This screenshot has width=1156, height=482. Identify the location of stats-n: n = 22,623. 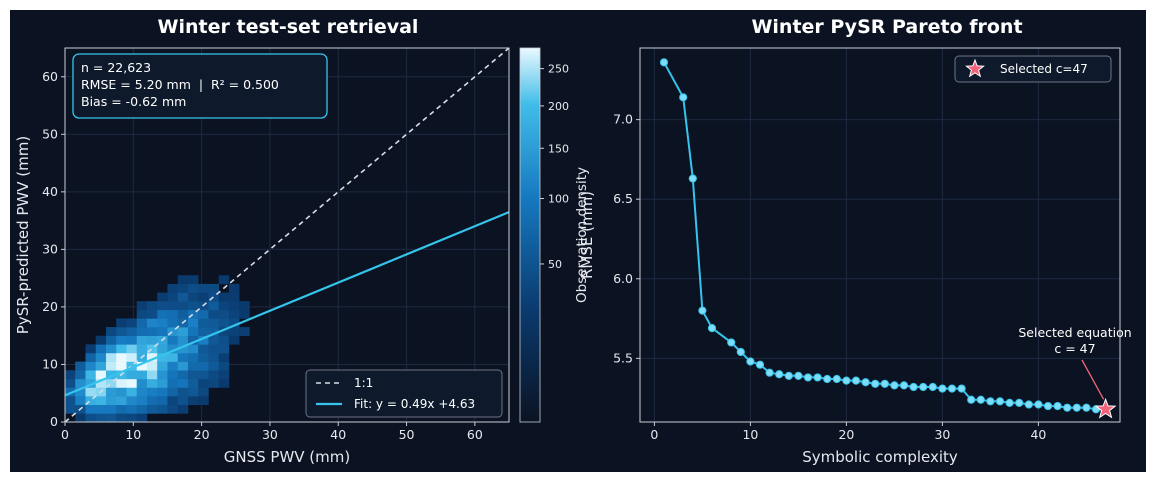
(116, 67).